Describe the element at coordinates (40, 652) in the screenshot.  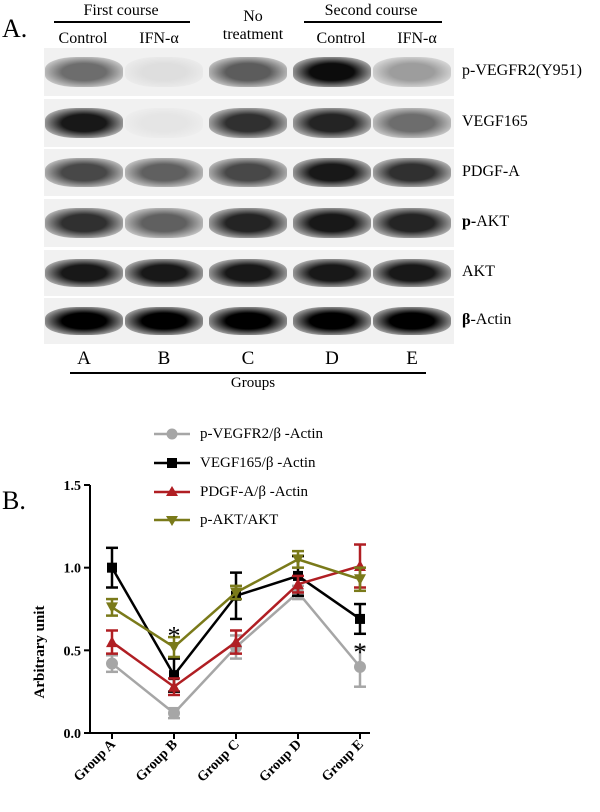
I see `y-axis-title: Arbitrary unit` at that location.